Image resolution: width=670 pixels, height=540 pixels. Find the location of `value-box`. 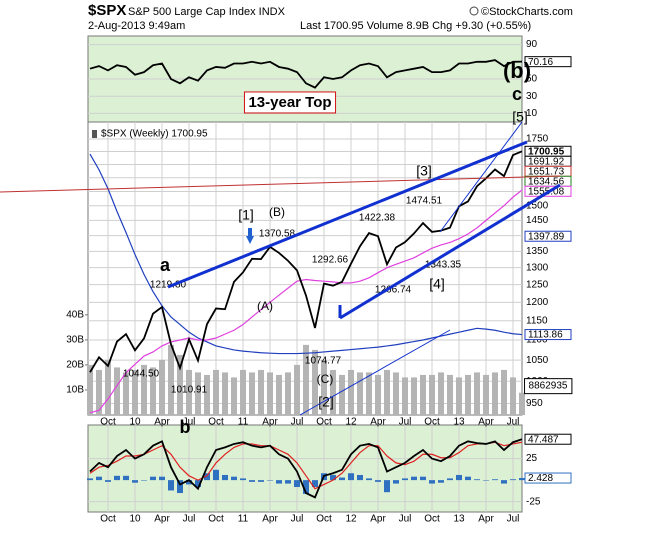

value-box is located at coordinates (548, 439).